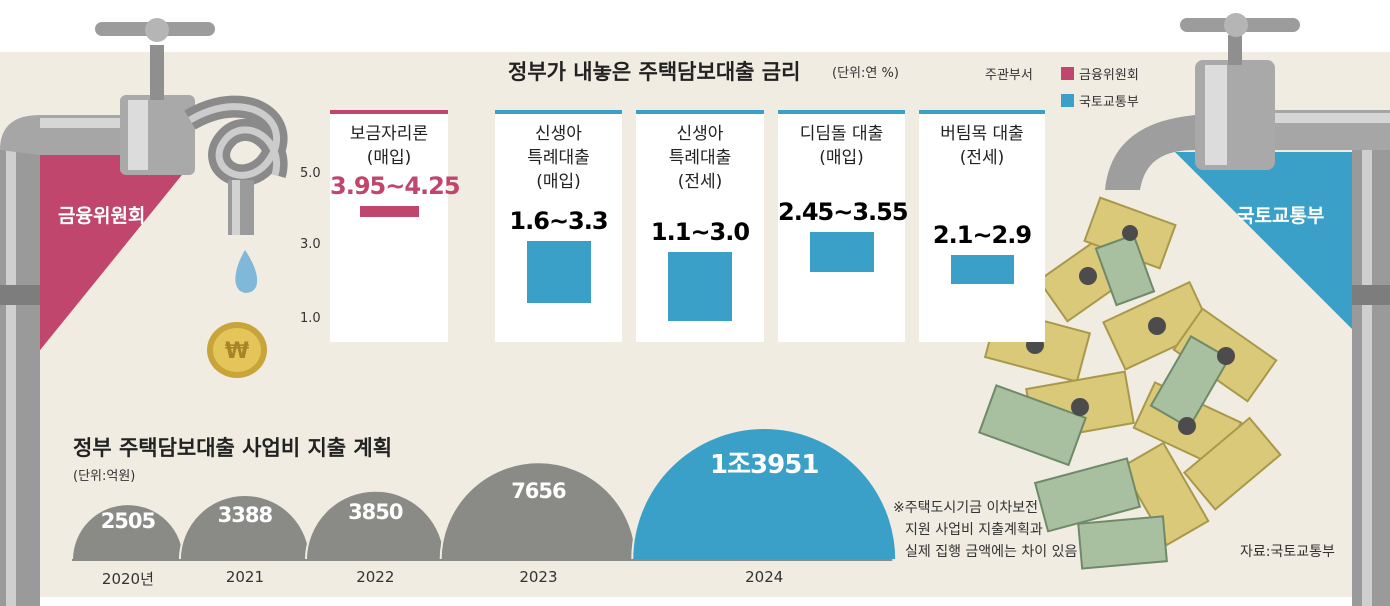  What do you see at coordinates (375, 577) in the screenshot?
I see `spending-year-label: 2022` at bounding box center [375, 577].